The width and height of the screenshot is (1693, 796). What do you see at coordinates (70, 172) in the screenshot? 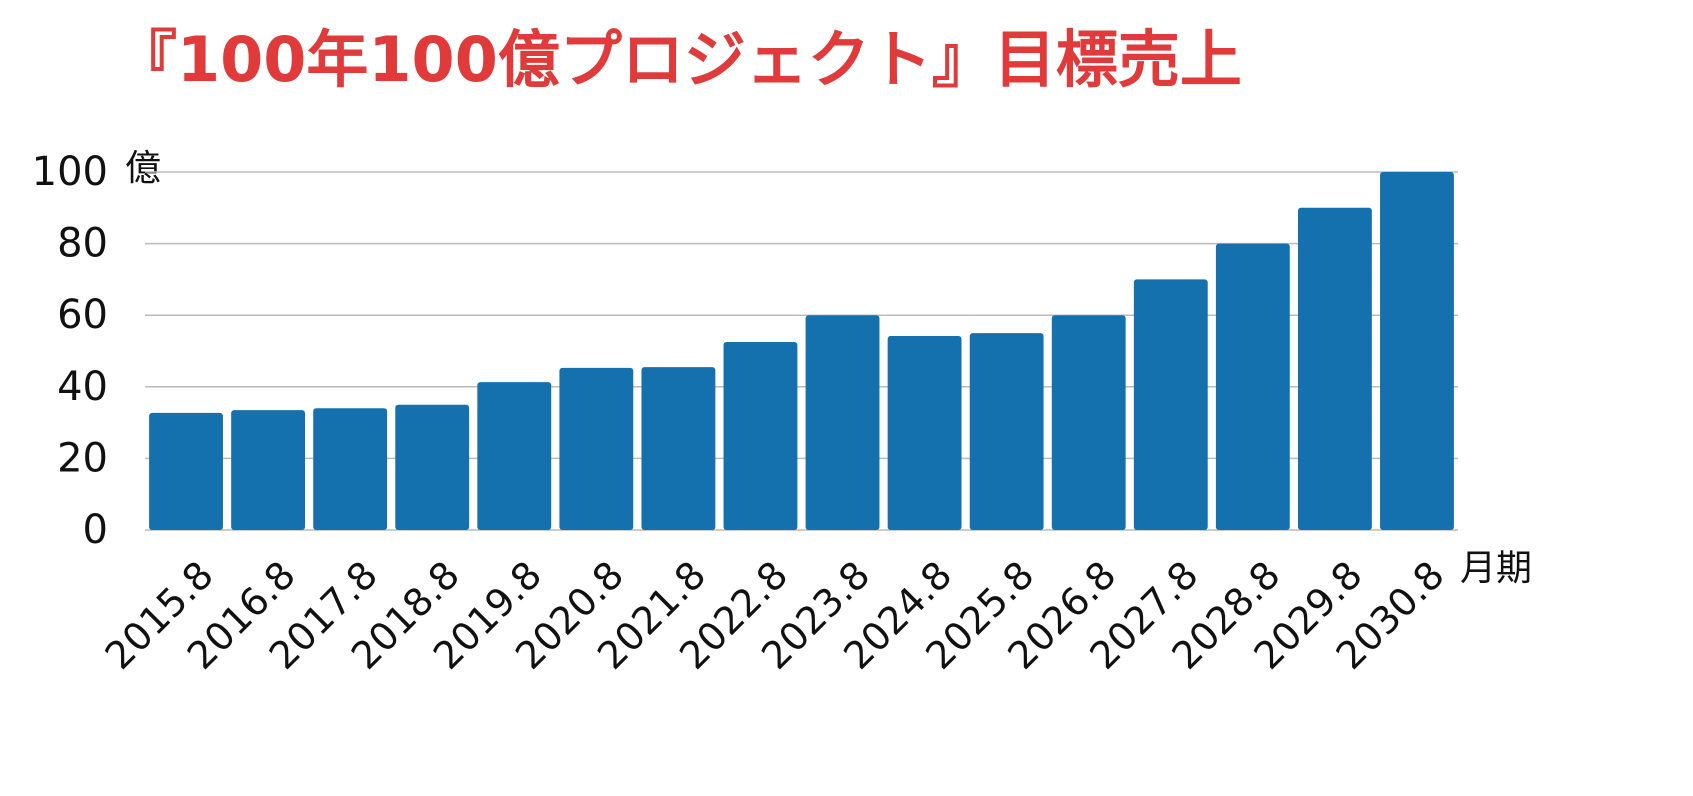
I see `y-tick-label: 100` at bounding box center [70, 172].